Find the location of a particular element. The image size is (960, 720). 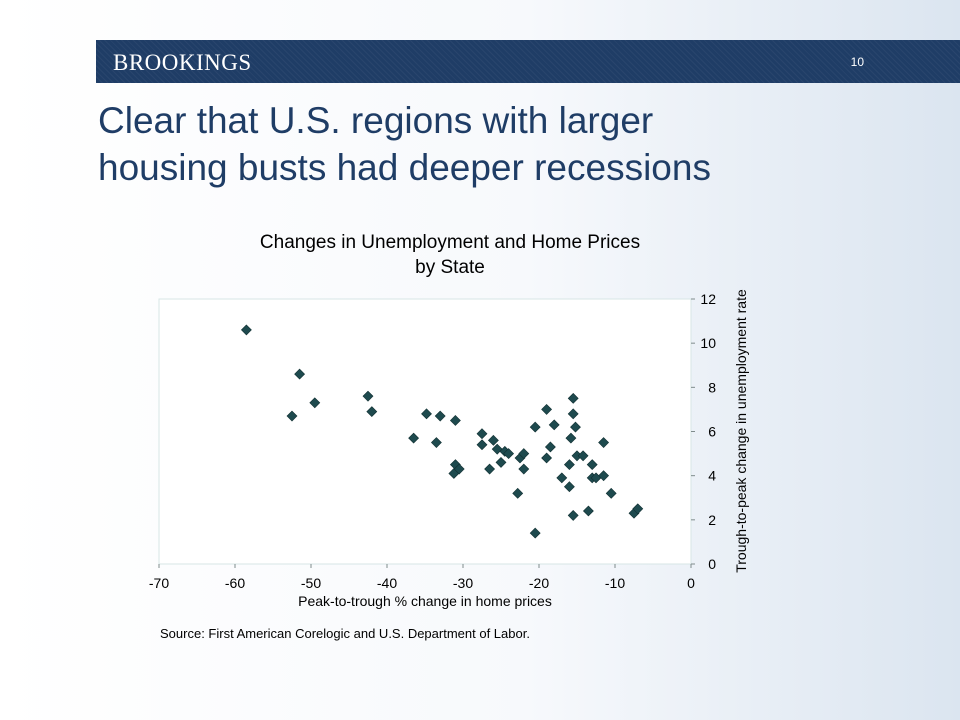

y-tick-label: 10 is located at coordinates (708, 343).